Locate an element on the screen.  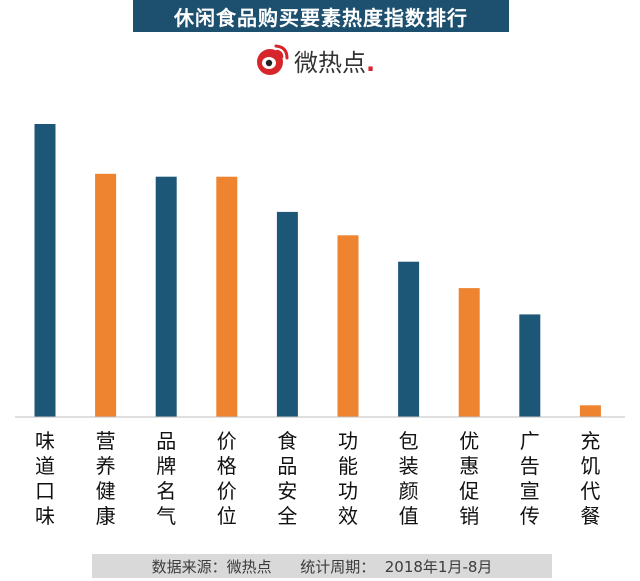
x-tick-label-9: 广告宣传 is located at coordinates (530, 478).